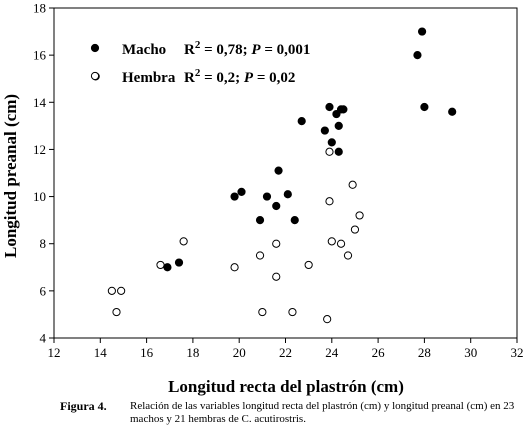  Describe the element at coordinates (83, 406) in the screenshot. I see `figure-label: Figura 4.` at that location.